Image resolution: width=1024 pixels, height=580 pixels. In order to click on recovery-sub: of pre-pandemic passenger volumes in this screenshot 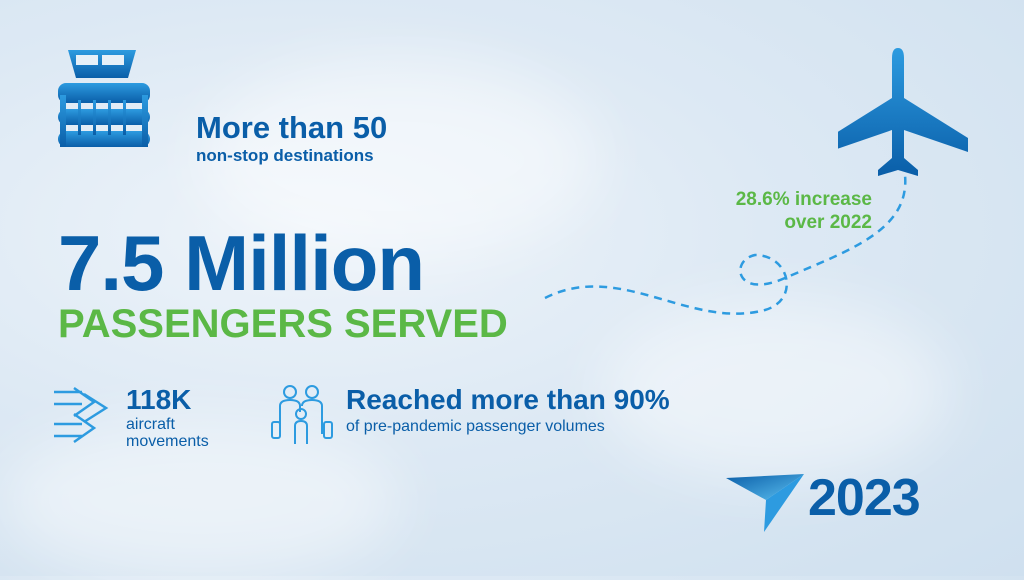, I will do `click(475, 426)`.